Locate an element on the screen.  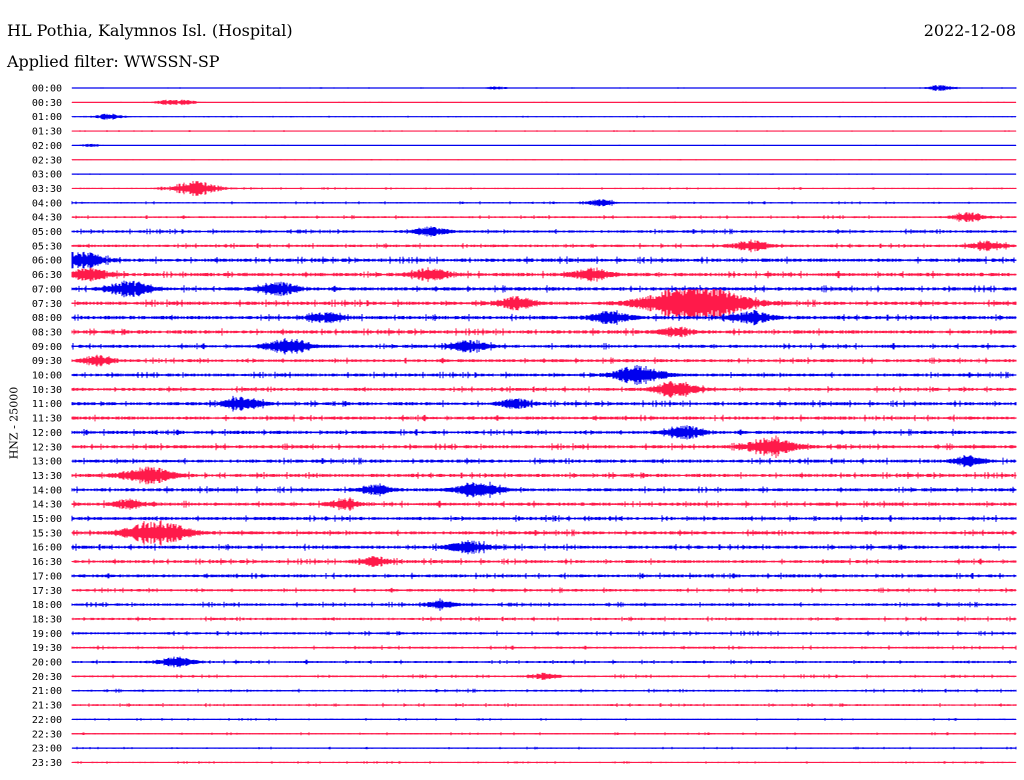
time-tick-label: 20:30 is located at coordinates (47, 677).